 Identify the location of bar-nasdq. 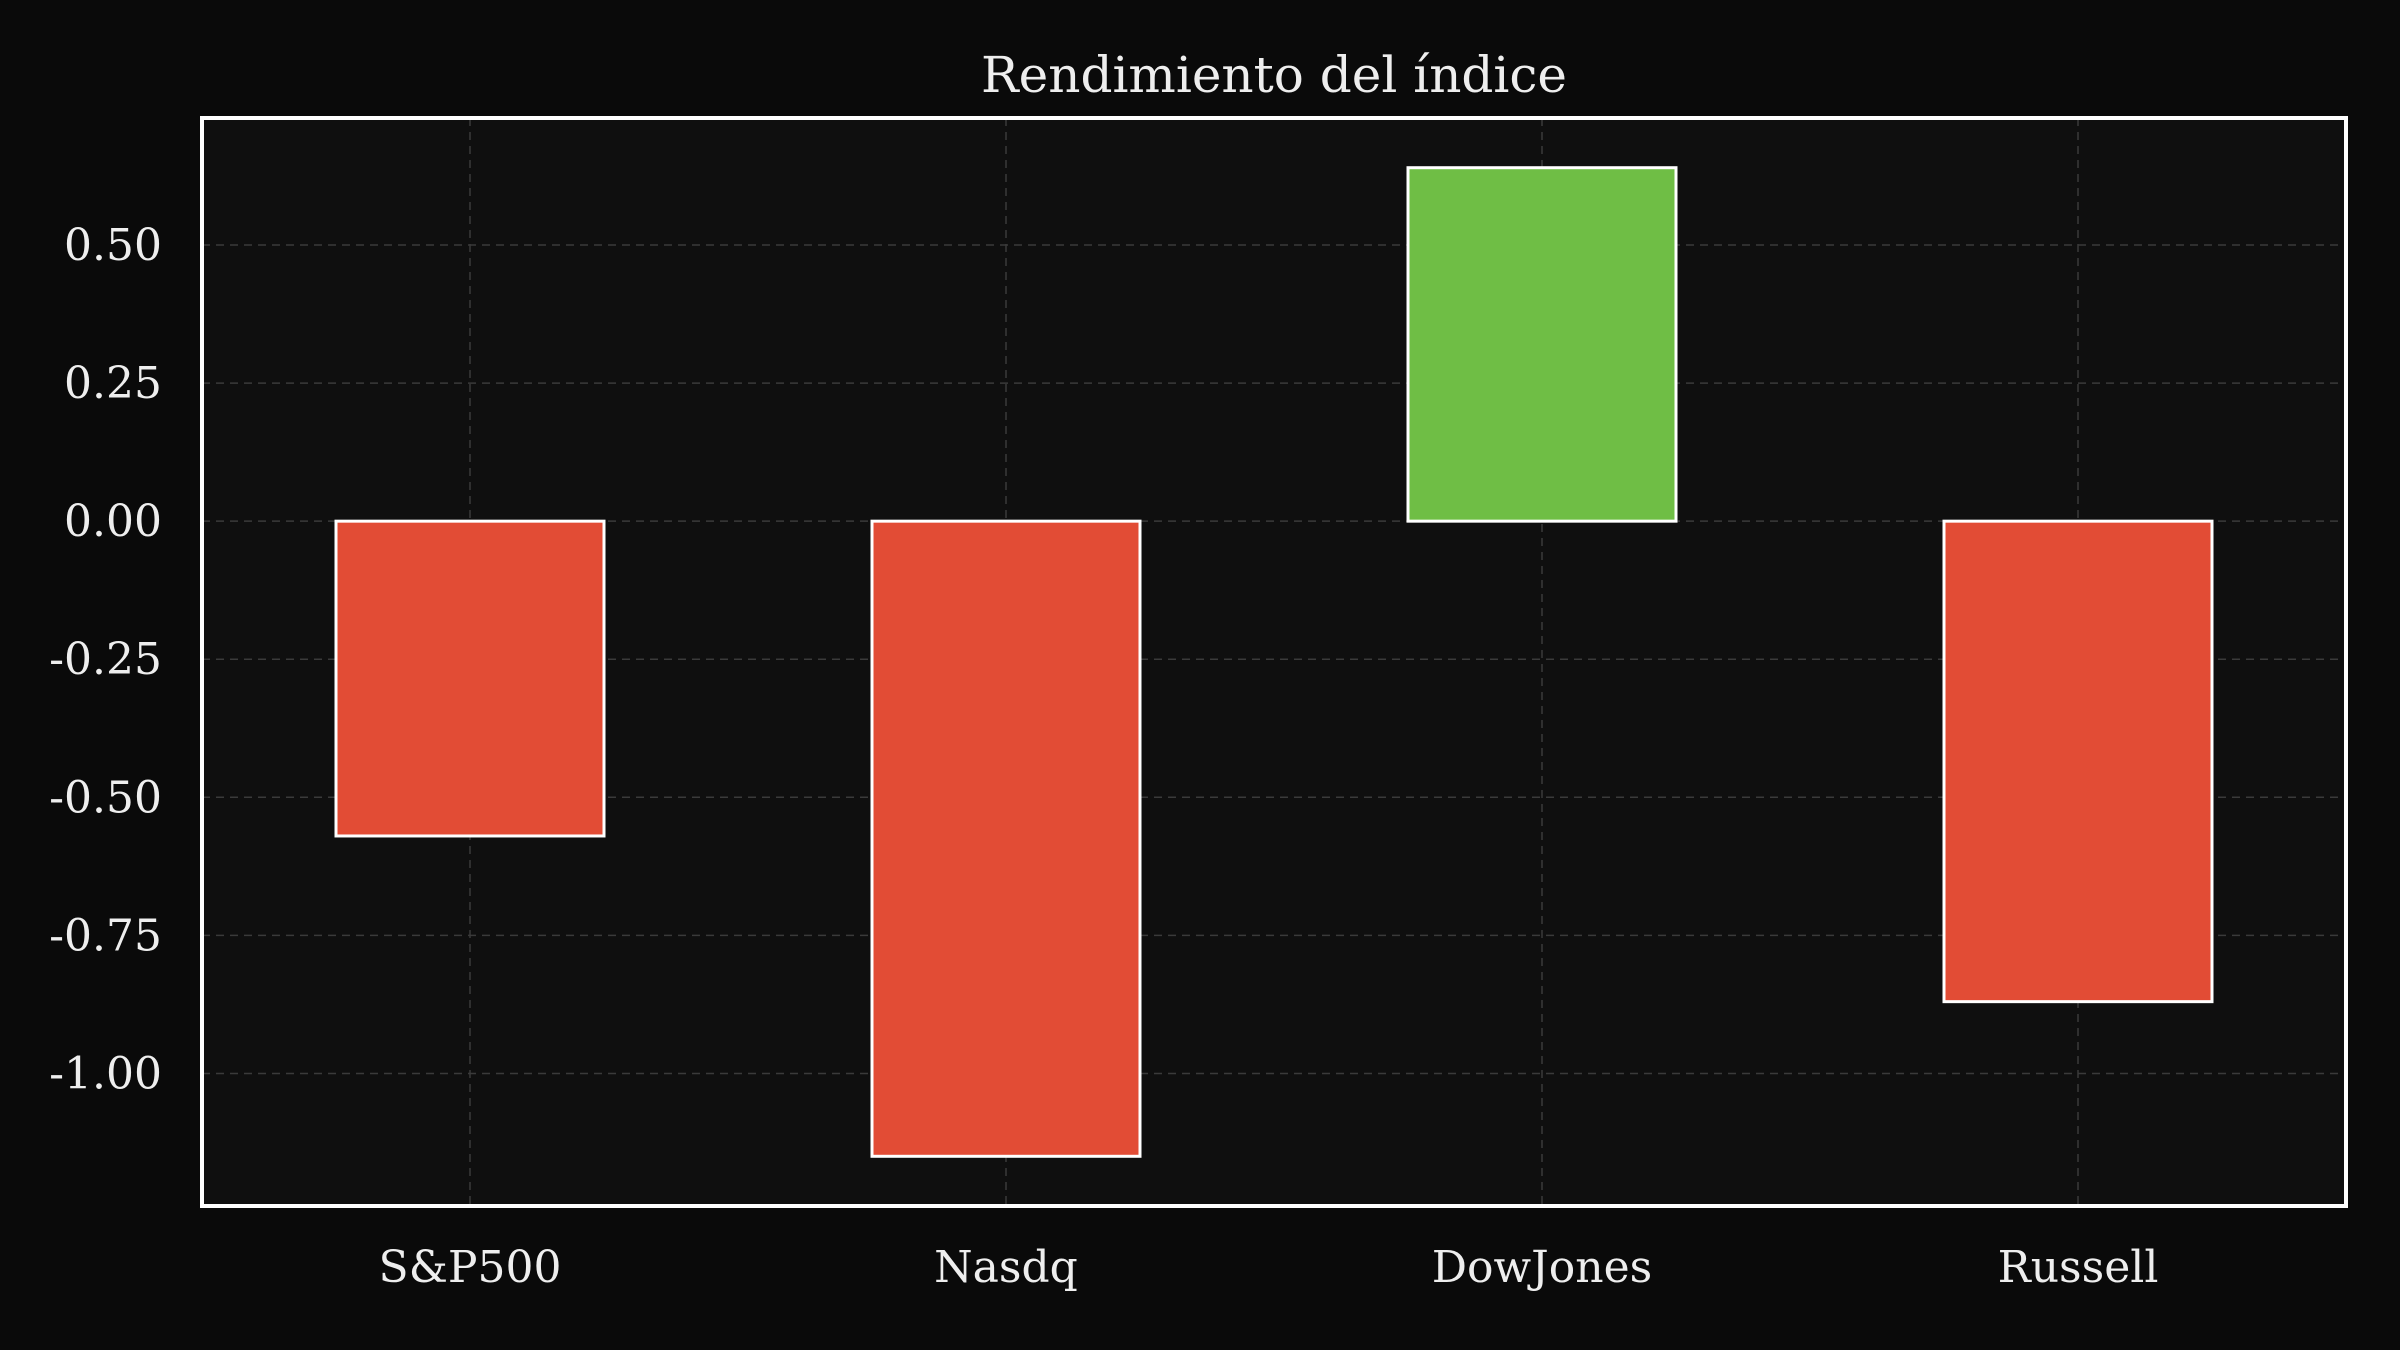
(1006, 838).